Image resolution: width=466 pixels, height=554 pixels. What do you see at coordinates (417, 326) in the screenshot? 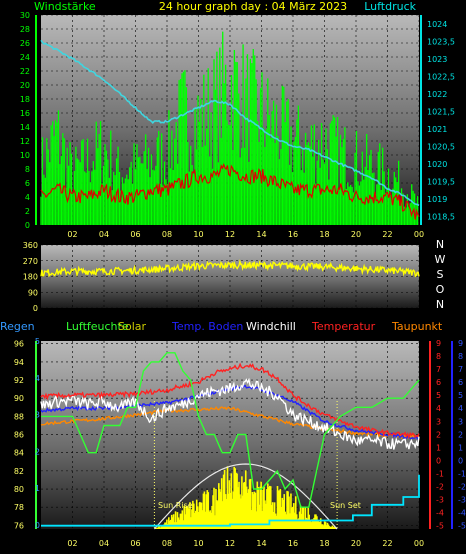
I see `legend-taupunkt: Taupunkt` at bounding box center [417, 326].